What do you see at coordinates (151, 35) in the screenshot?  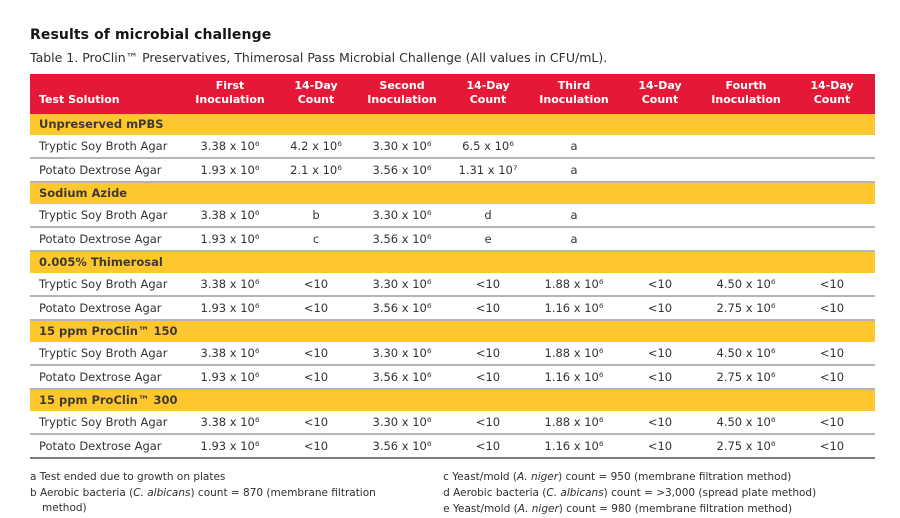 I see `page-title: Results of microbial challenge` at bounding box center [151, 35].